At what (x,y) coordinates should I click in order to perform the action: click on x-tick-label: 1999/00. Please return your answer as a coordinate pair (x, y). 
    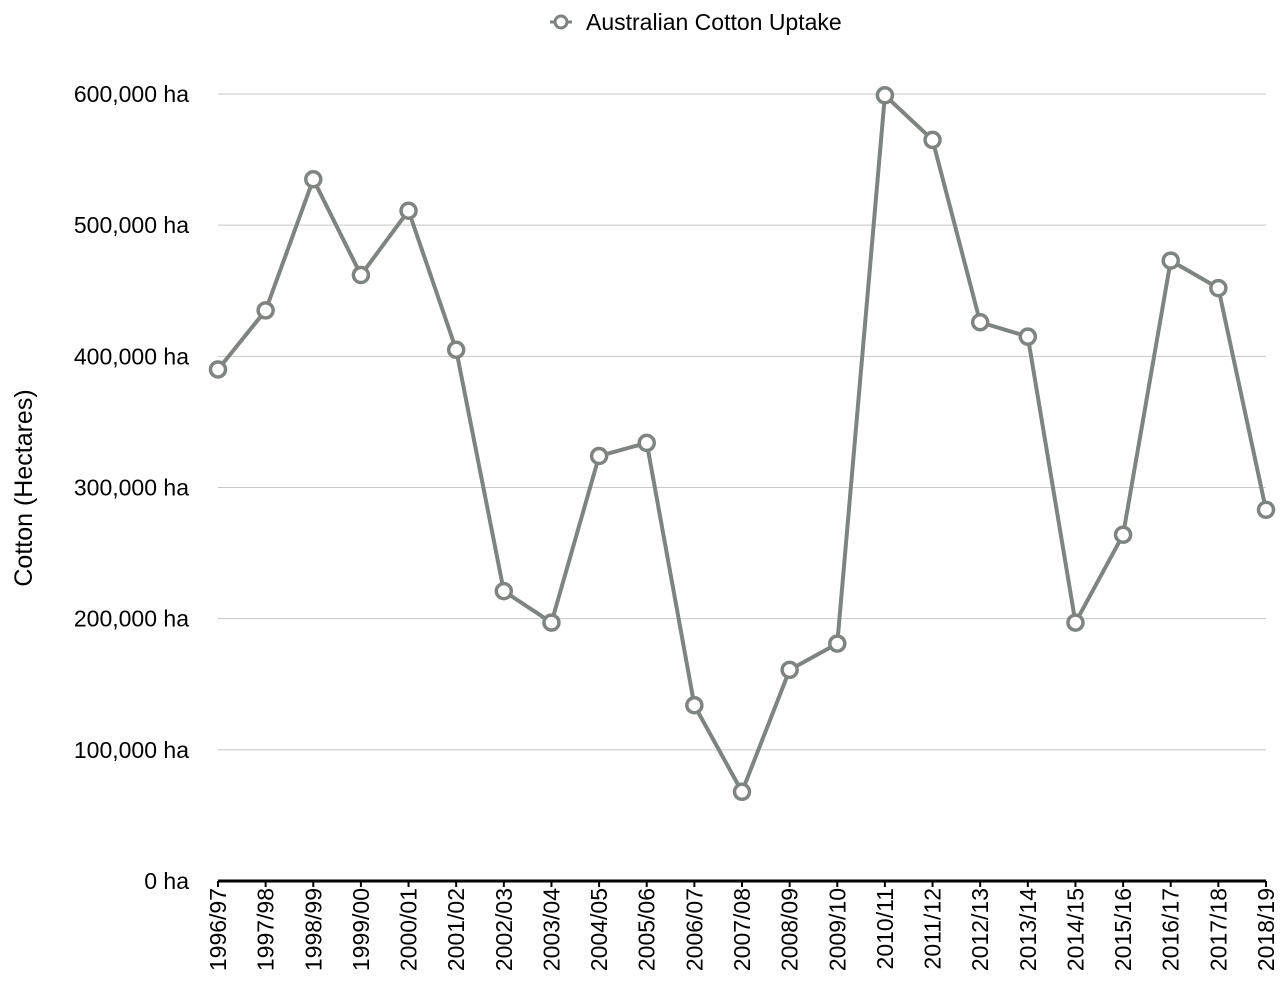
    Looking at the image, I should click on (361, 929).